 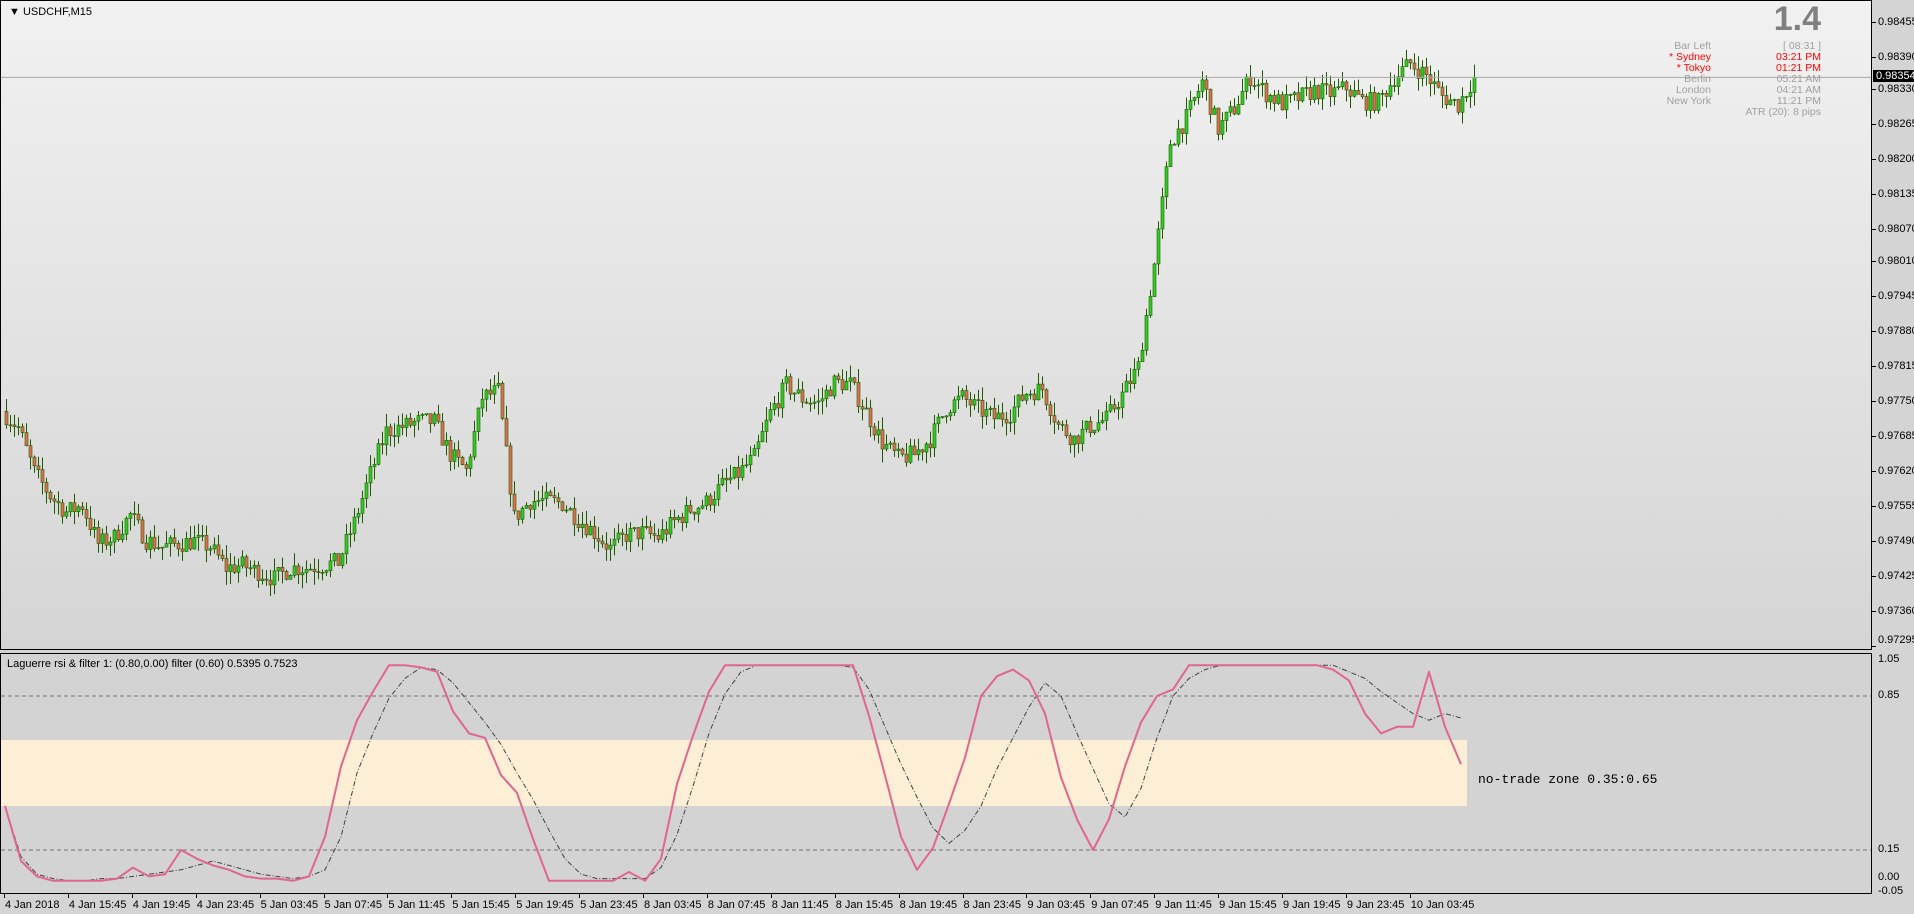 What do you see at coordinates (1798, 101) in the screenshot?
I see `session-value: 11:21 PM` at bounding box center [1798, 101].